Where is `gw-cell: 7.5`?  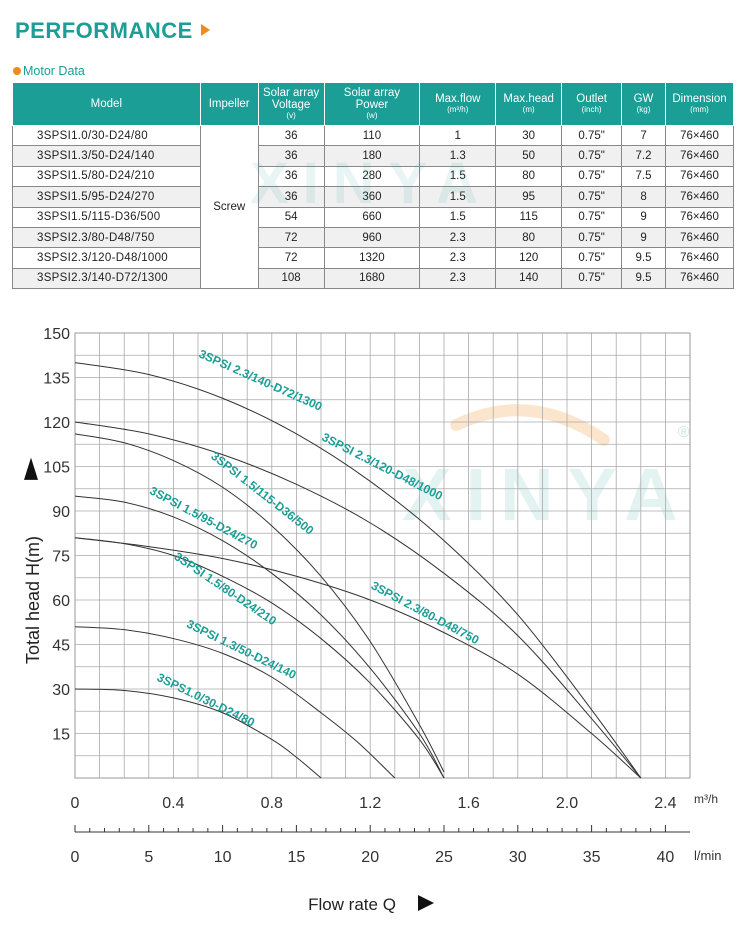
gw-cell: 7.5 is located at coordinates (643, 176).